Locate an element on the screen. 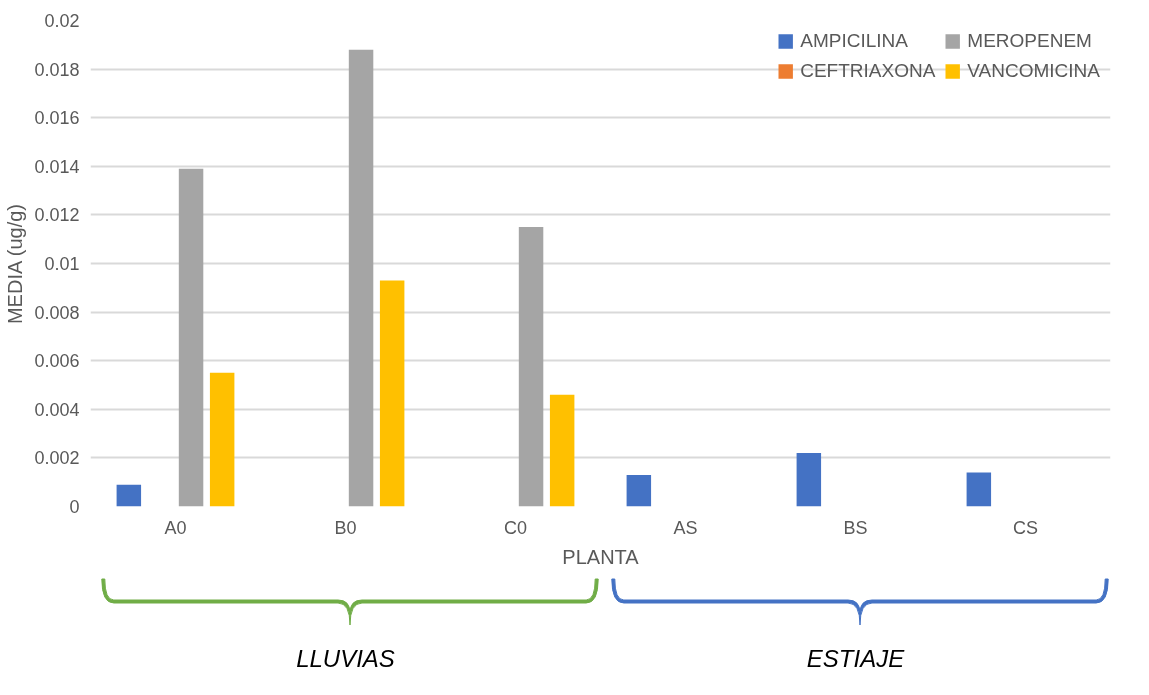 The image size is (1149, 695). y-tick-label: 0.002 is located at coordinates (57, 458).